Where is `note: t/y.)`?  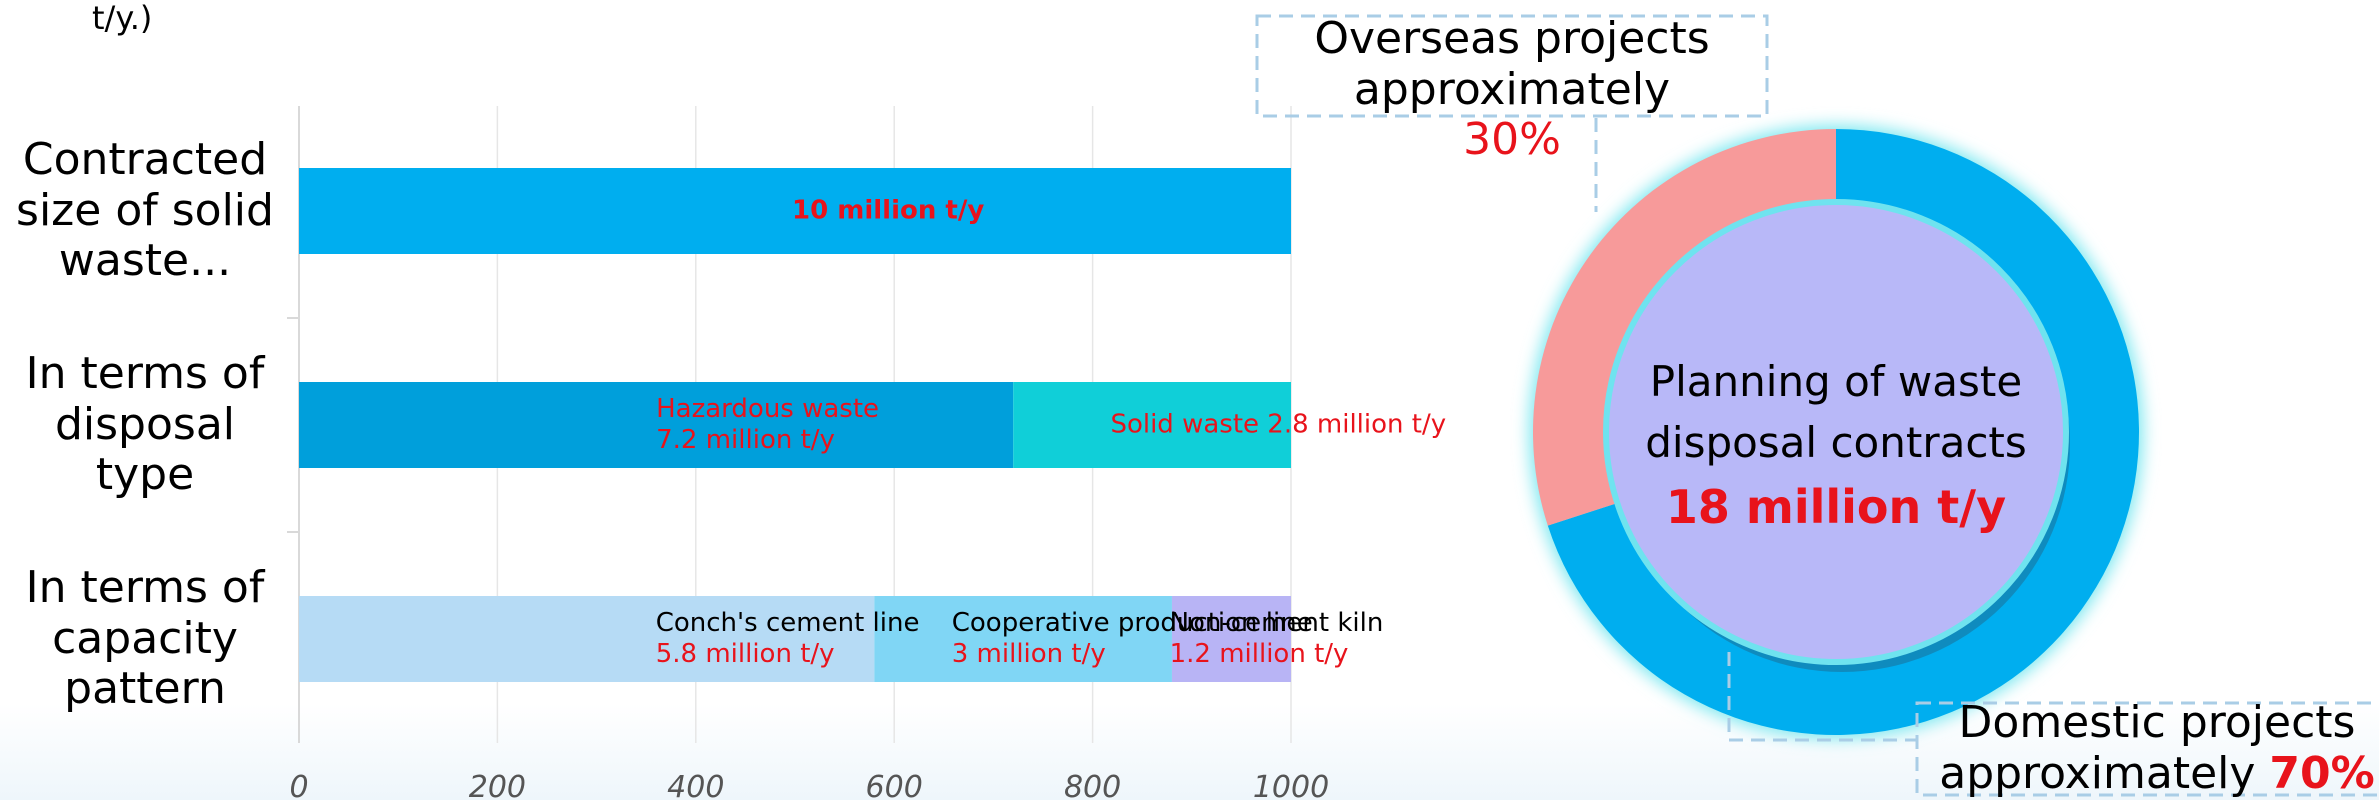
note: t/y.) is located at coordinates (122, 18).